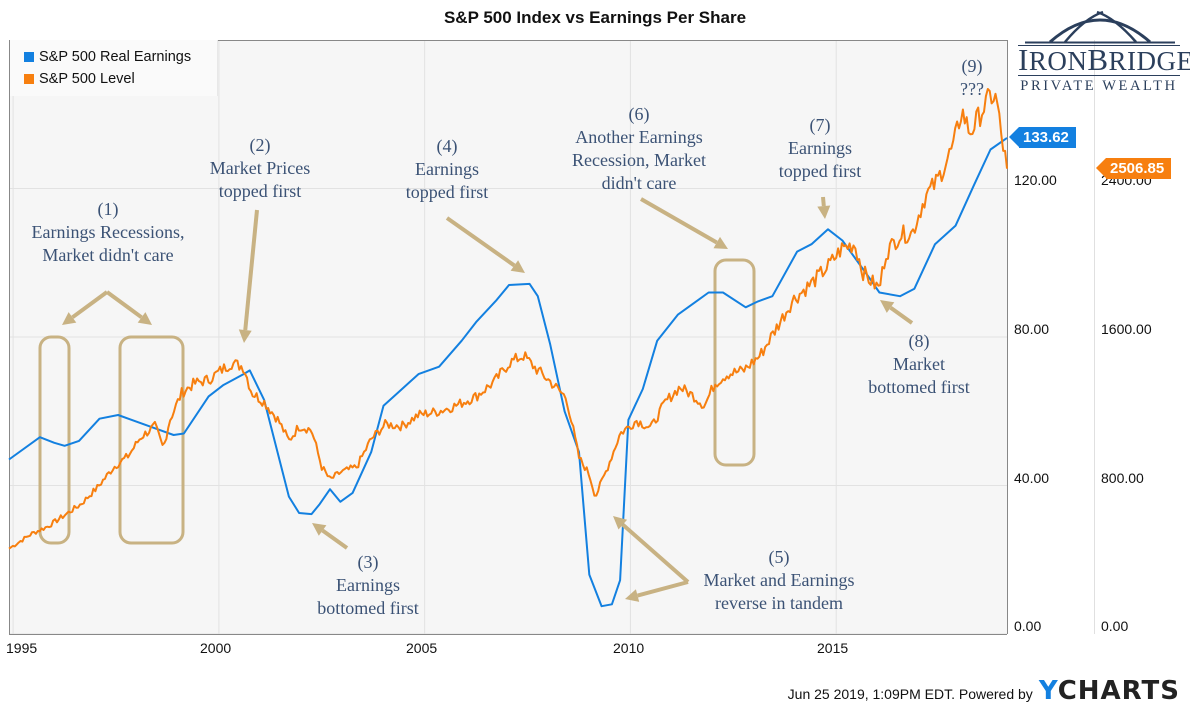  What do you see at coordinates (29, 57) in the screenshot?
I see `legend-swatch-earnings` at bounding box center [29, 57].